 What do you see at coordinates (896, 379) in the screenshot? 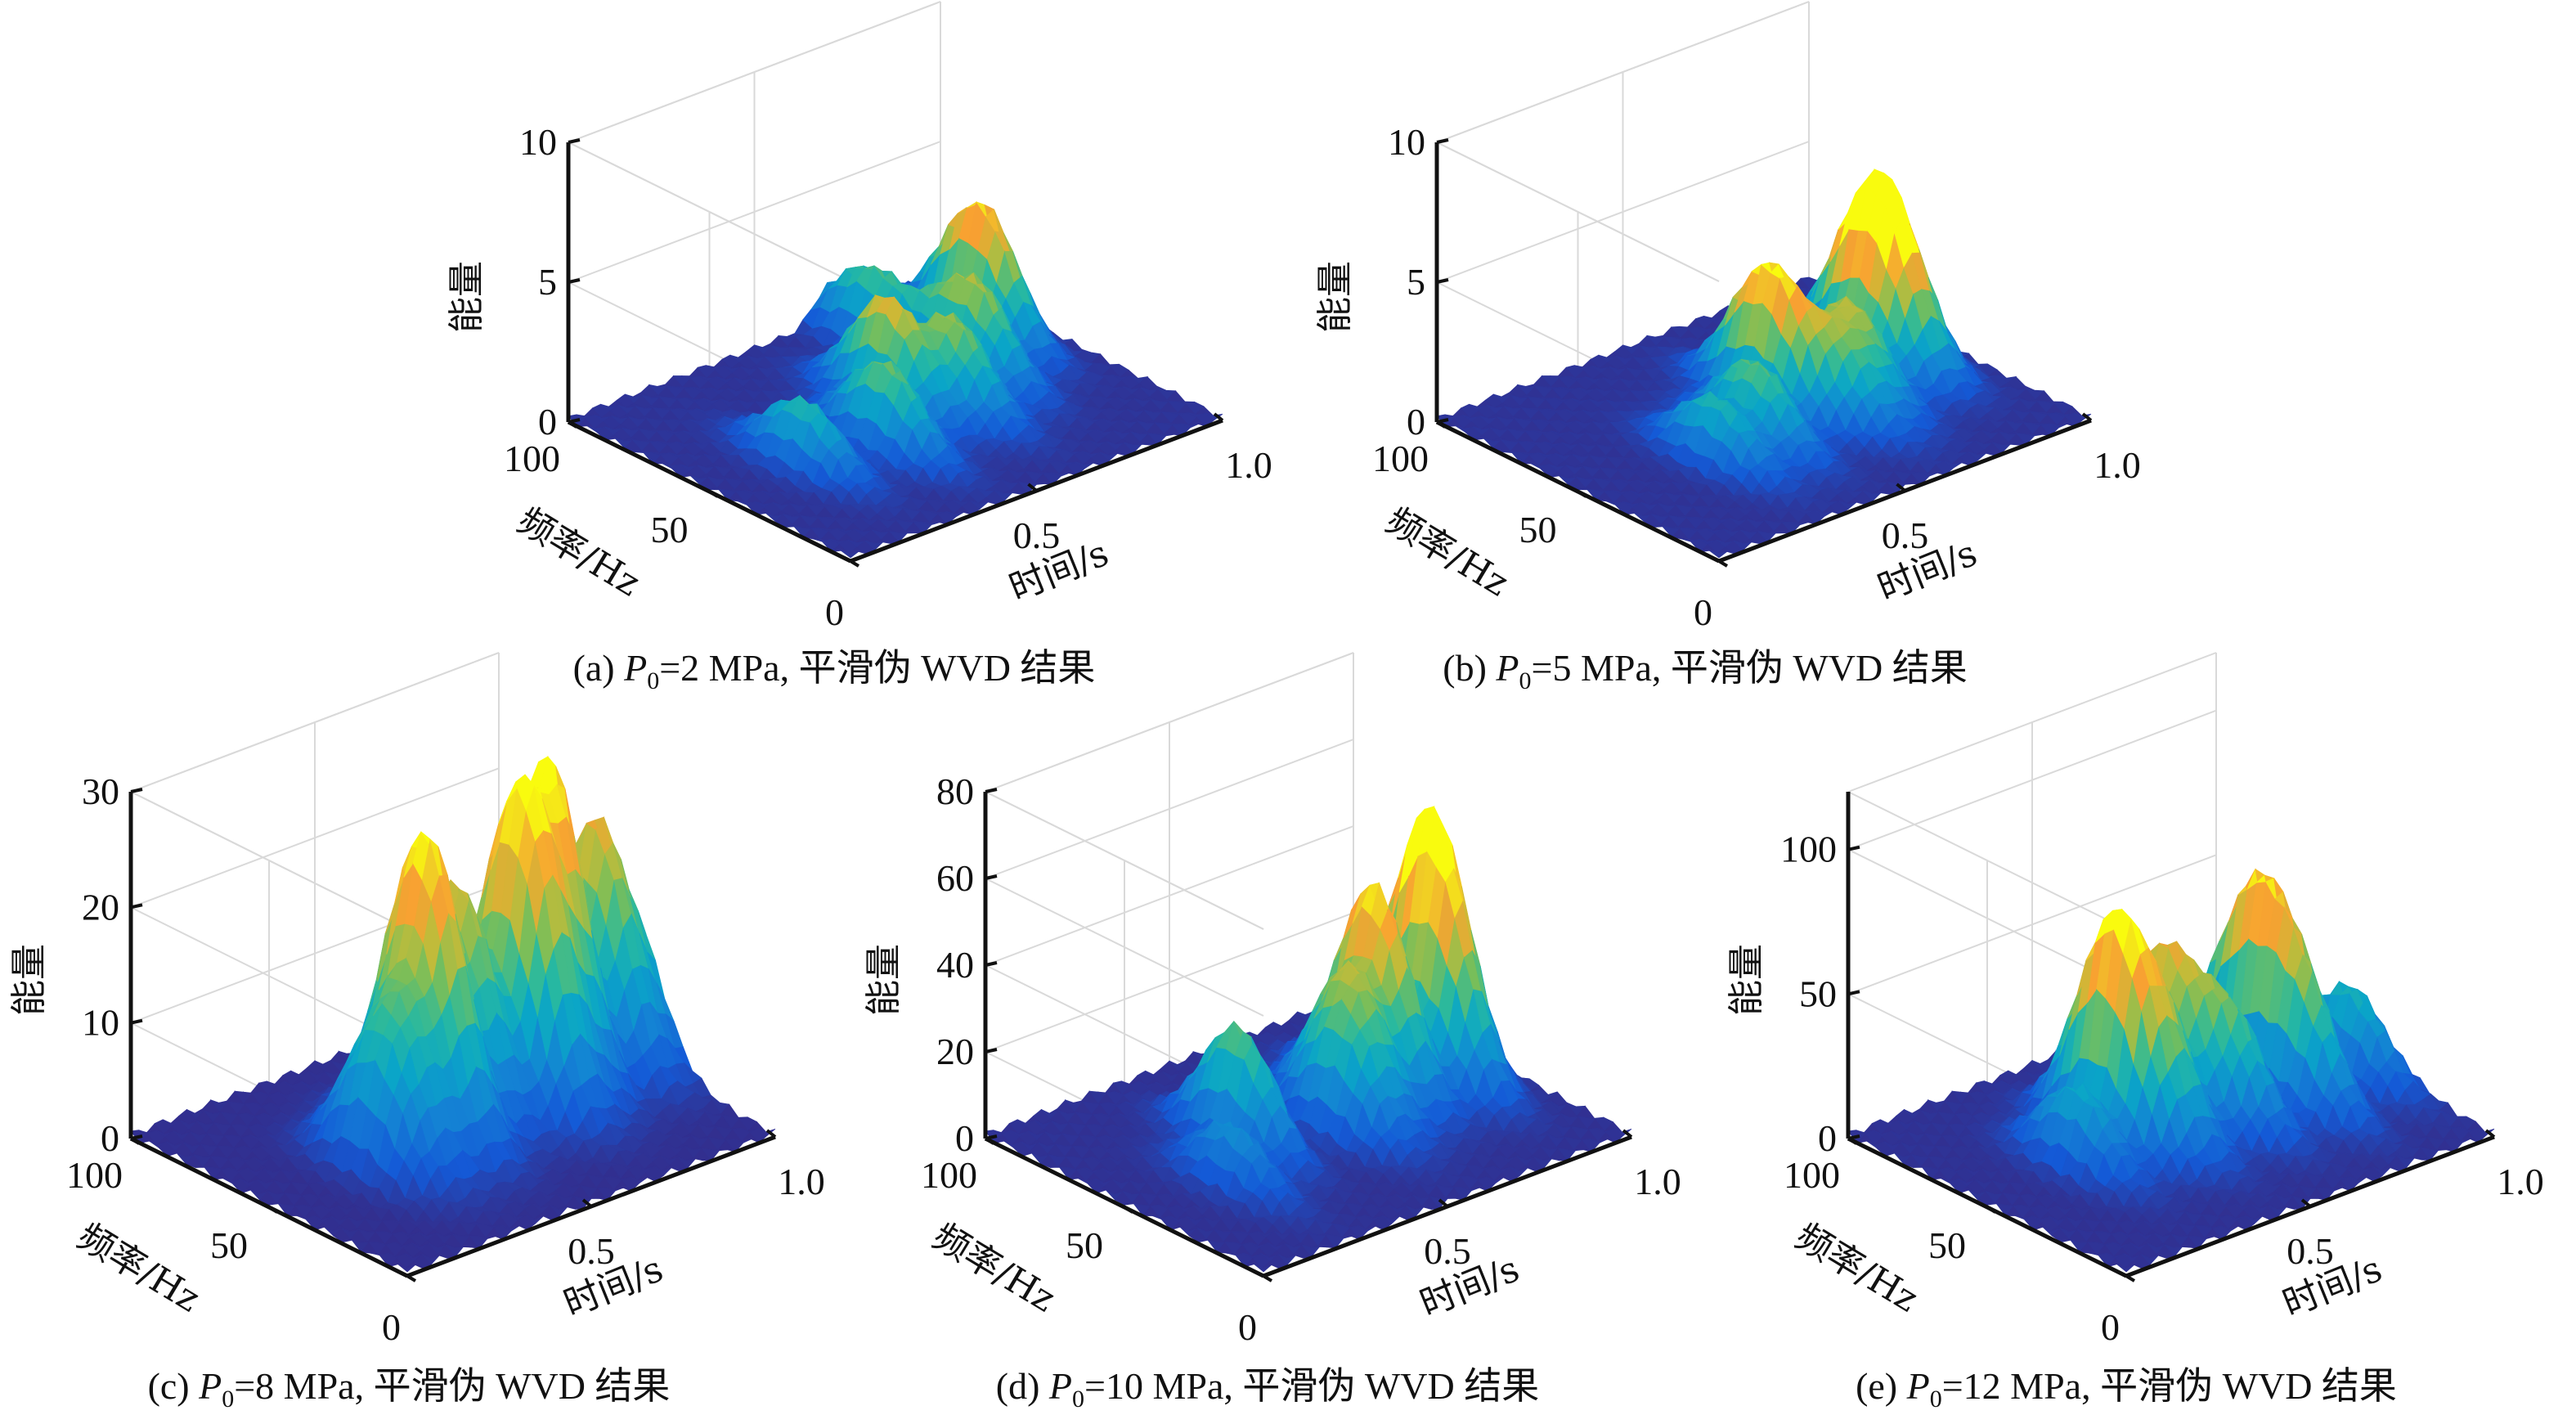
I see `surface-a` at bounding box center [896, 379].